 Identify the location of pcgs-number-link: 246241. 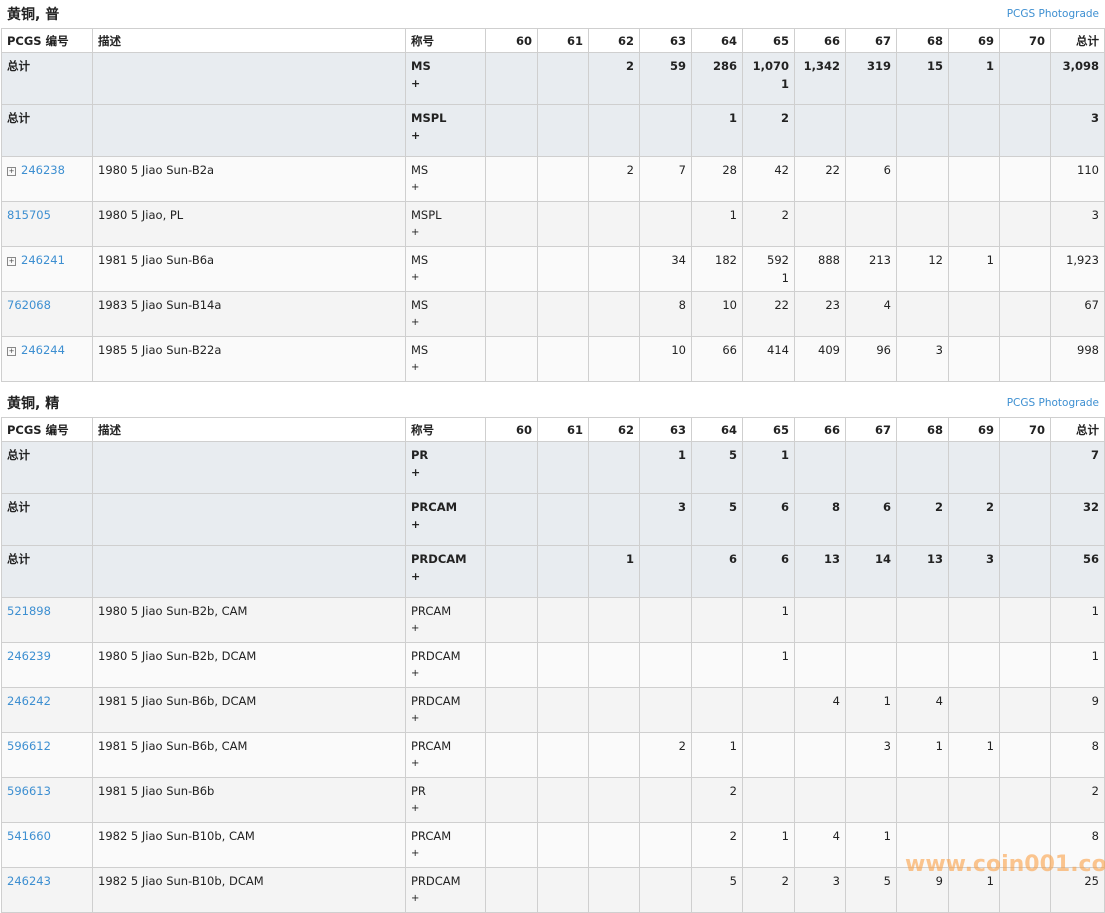
(43, 260).